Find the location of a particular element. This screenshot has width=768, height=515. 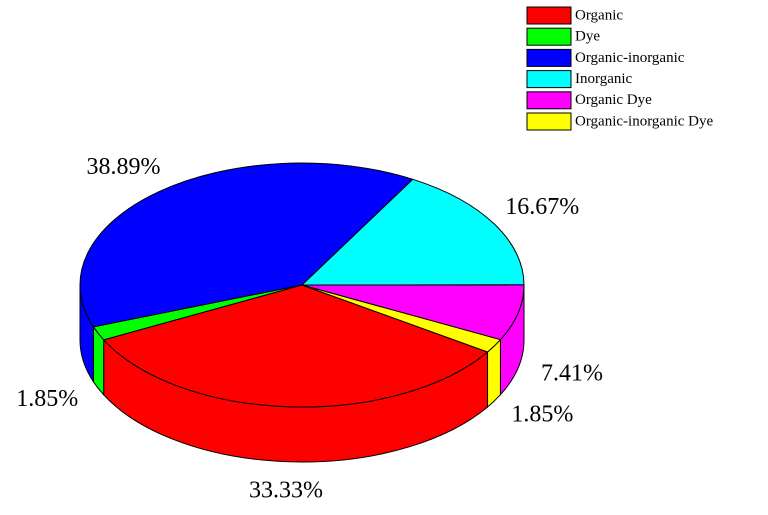

data-label: 38.89% is located at coordinates (123, 167).